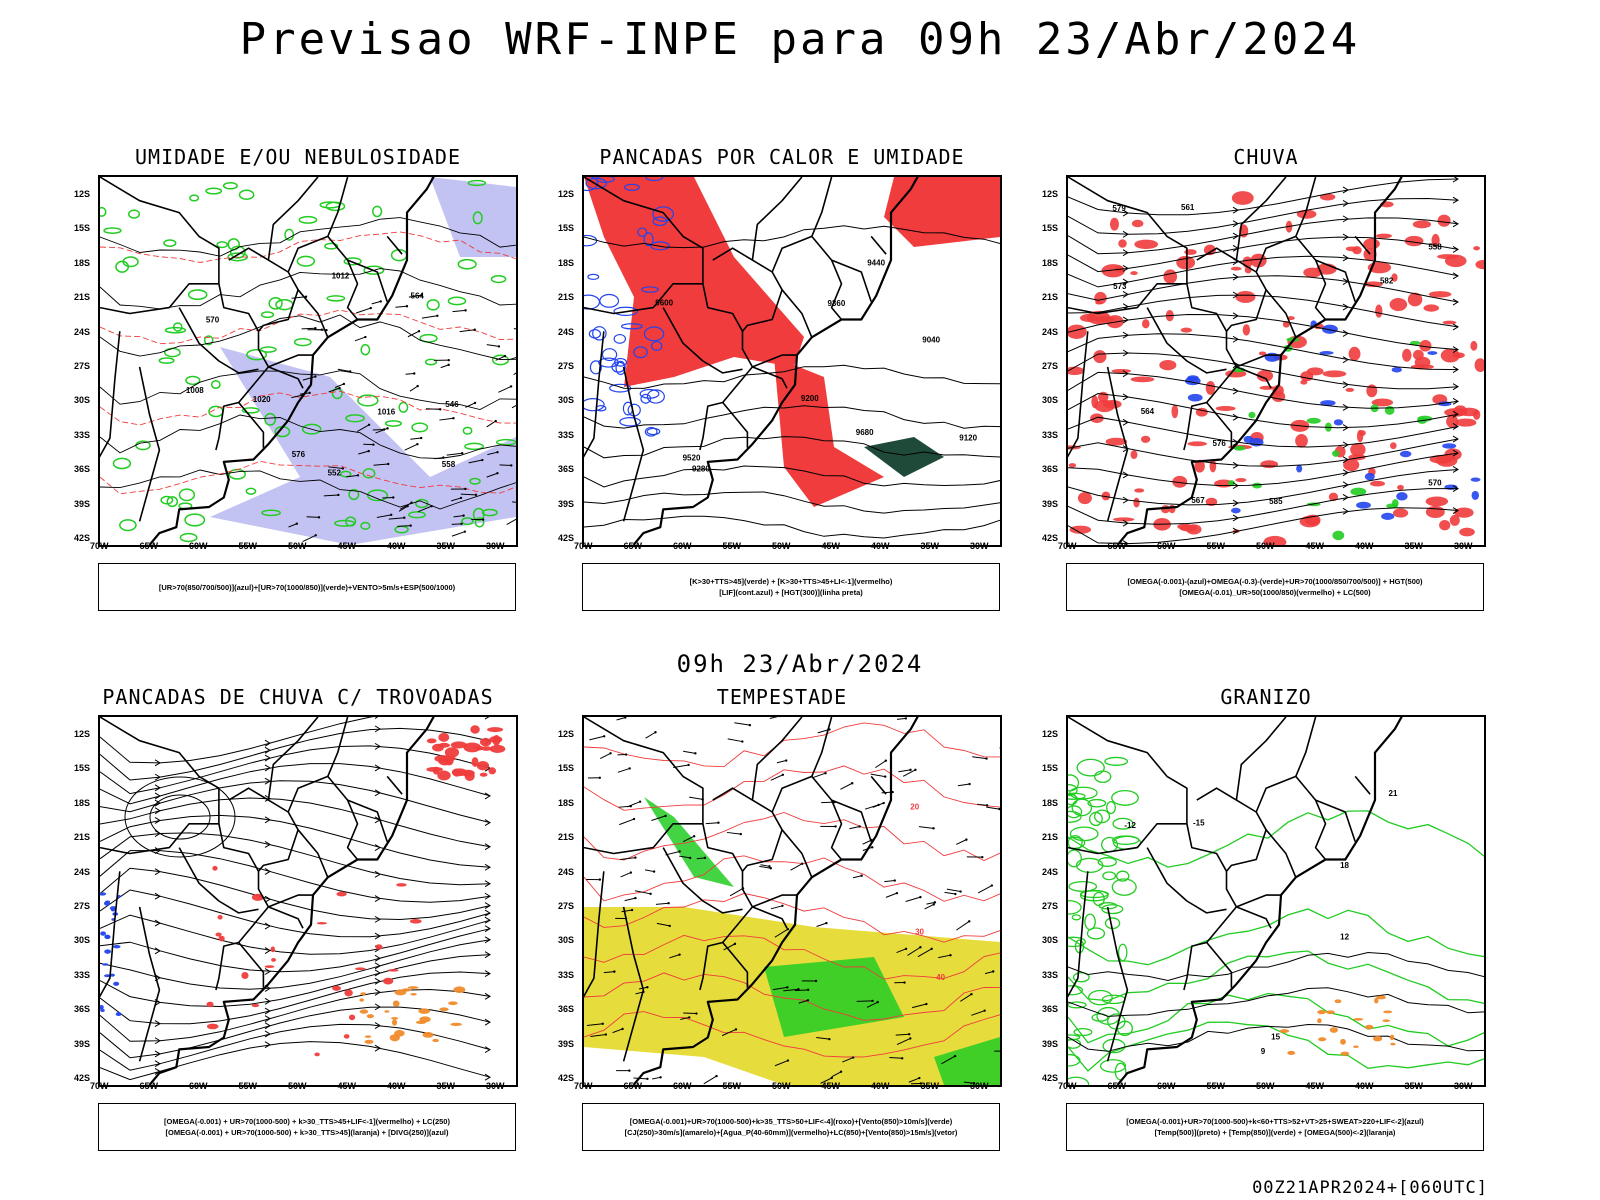 The image size is (1600, 1200). What do you see at coordinates (810, 398) in the screenshot?
I see `svg-text: 9200` at bounding box center [810, 398].